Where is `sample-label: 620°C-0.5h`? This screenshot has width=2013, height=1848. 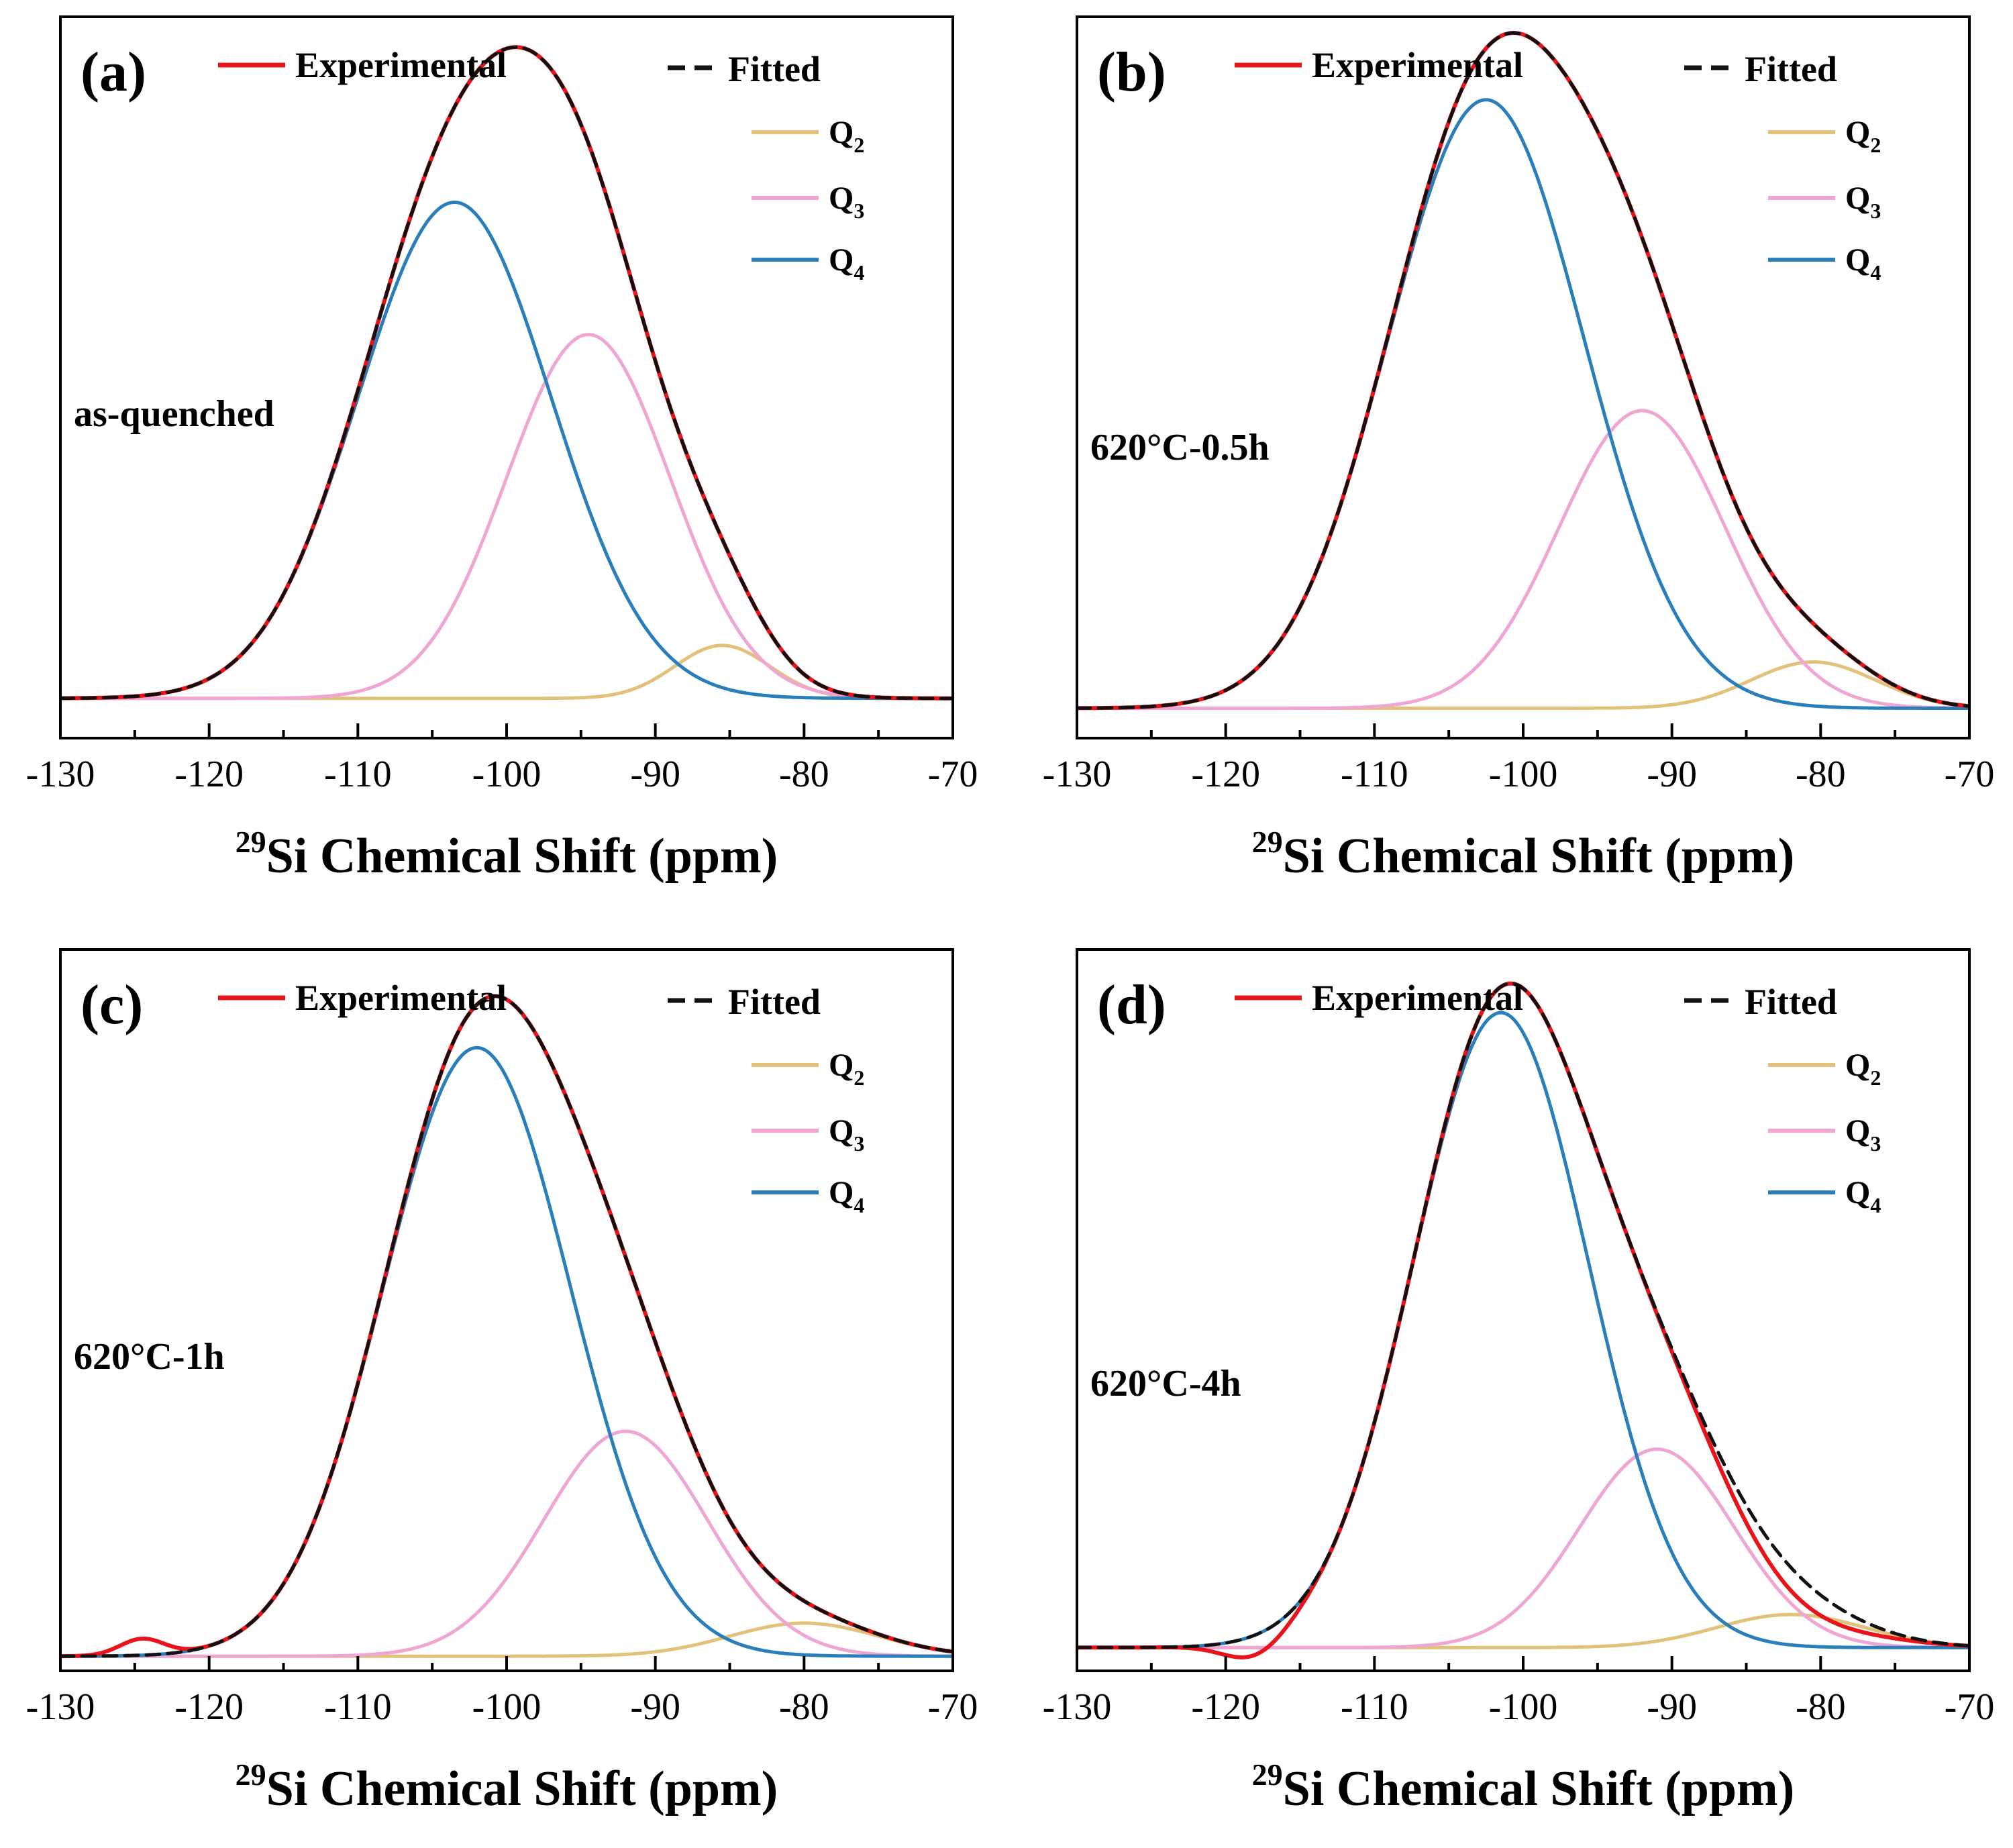 sample-label: 620°C-0.5h is located at coordinates (1180, 447).